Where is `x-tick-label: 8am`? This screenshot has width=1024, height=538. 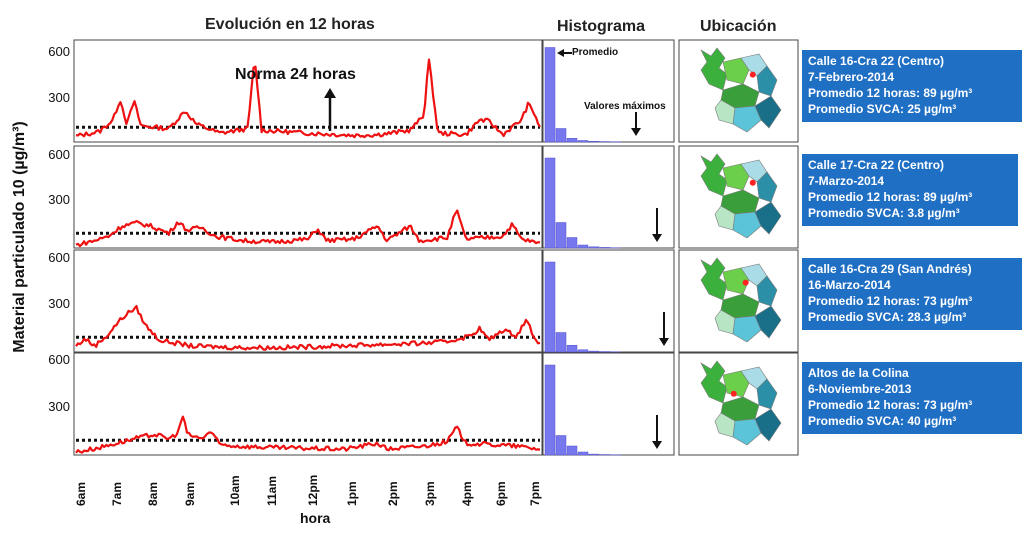 x-tick-label: 8am is located at coordinates (153, 493).